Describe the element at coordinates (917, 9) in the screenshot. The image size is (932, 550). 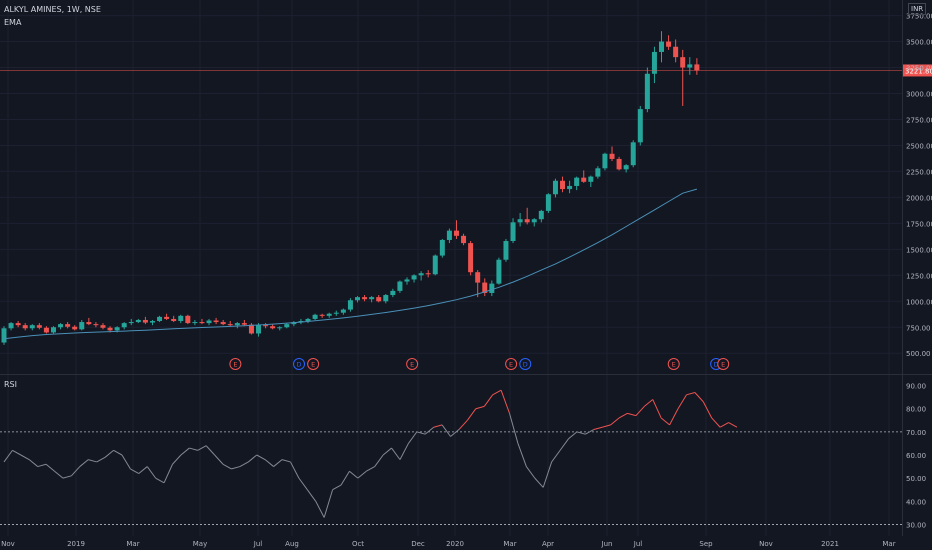
I see `currency-badge: INR` at that location.